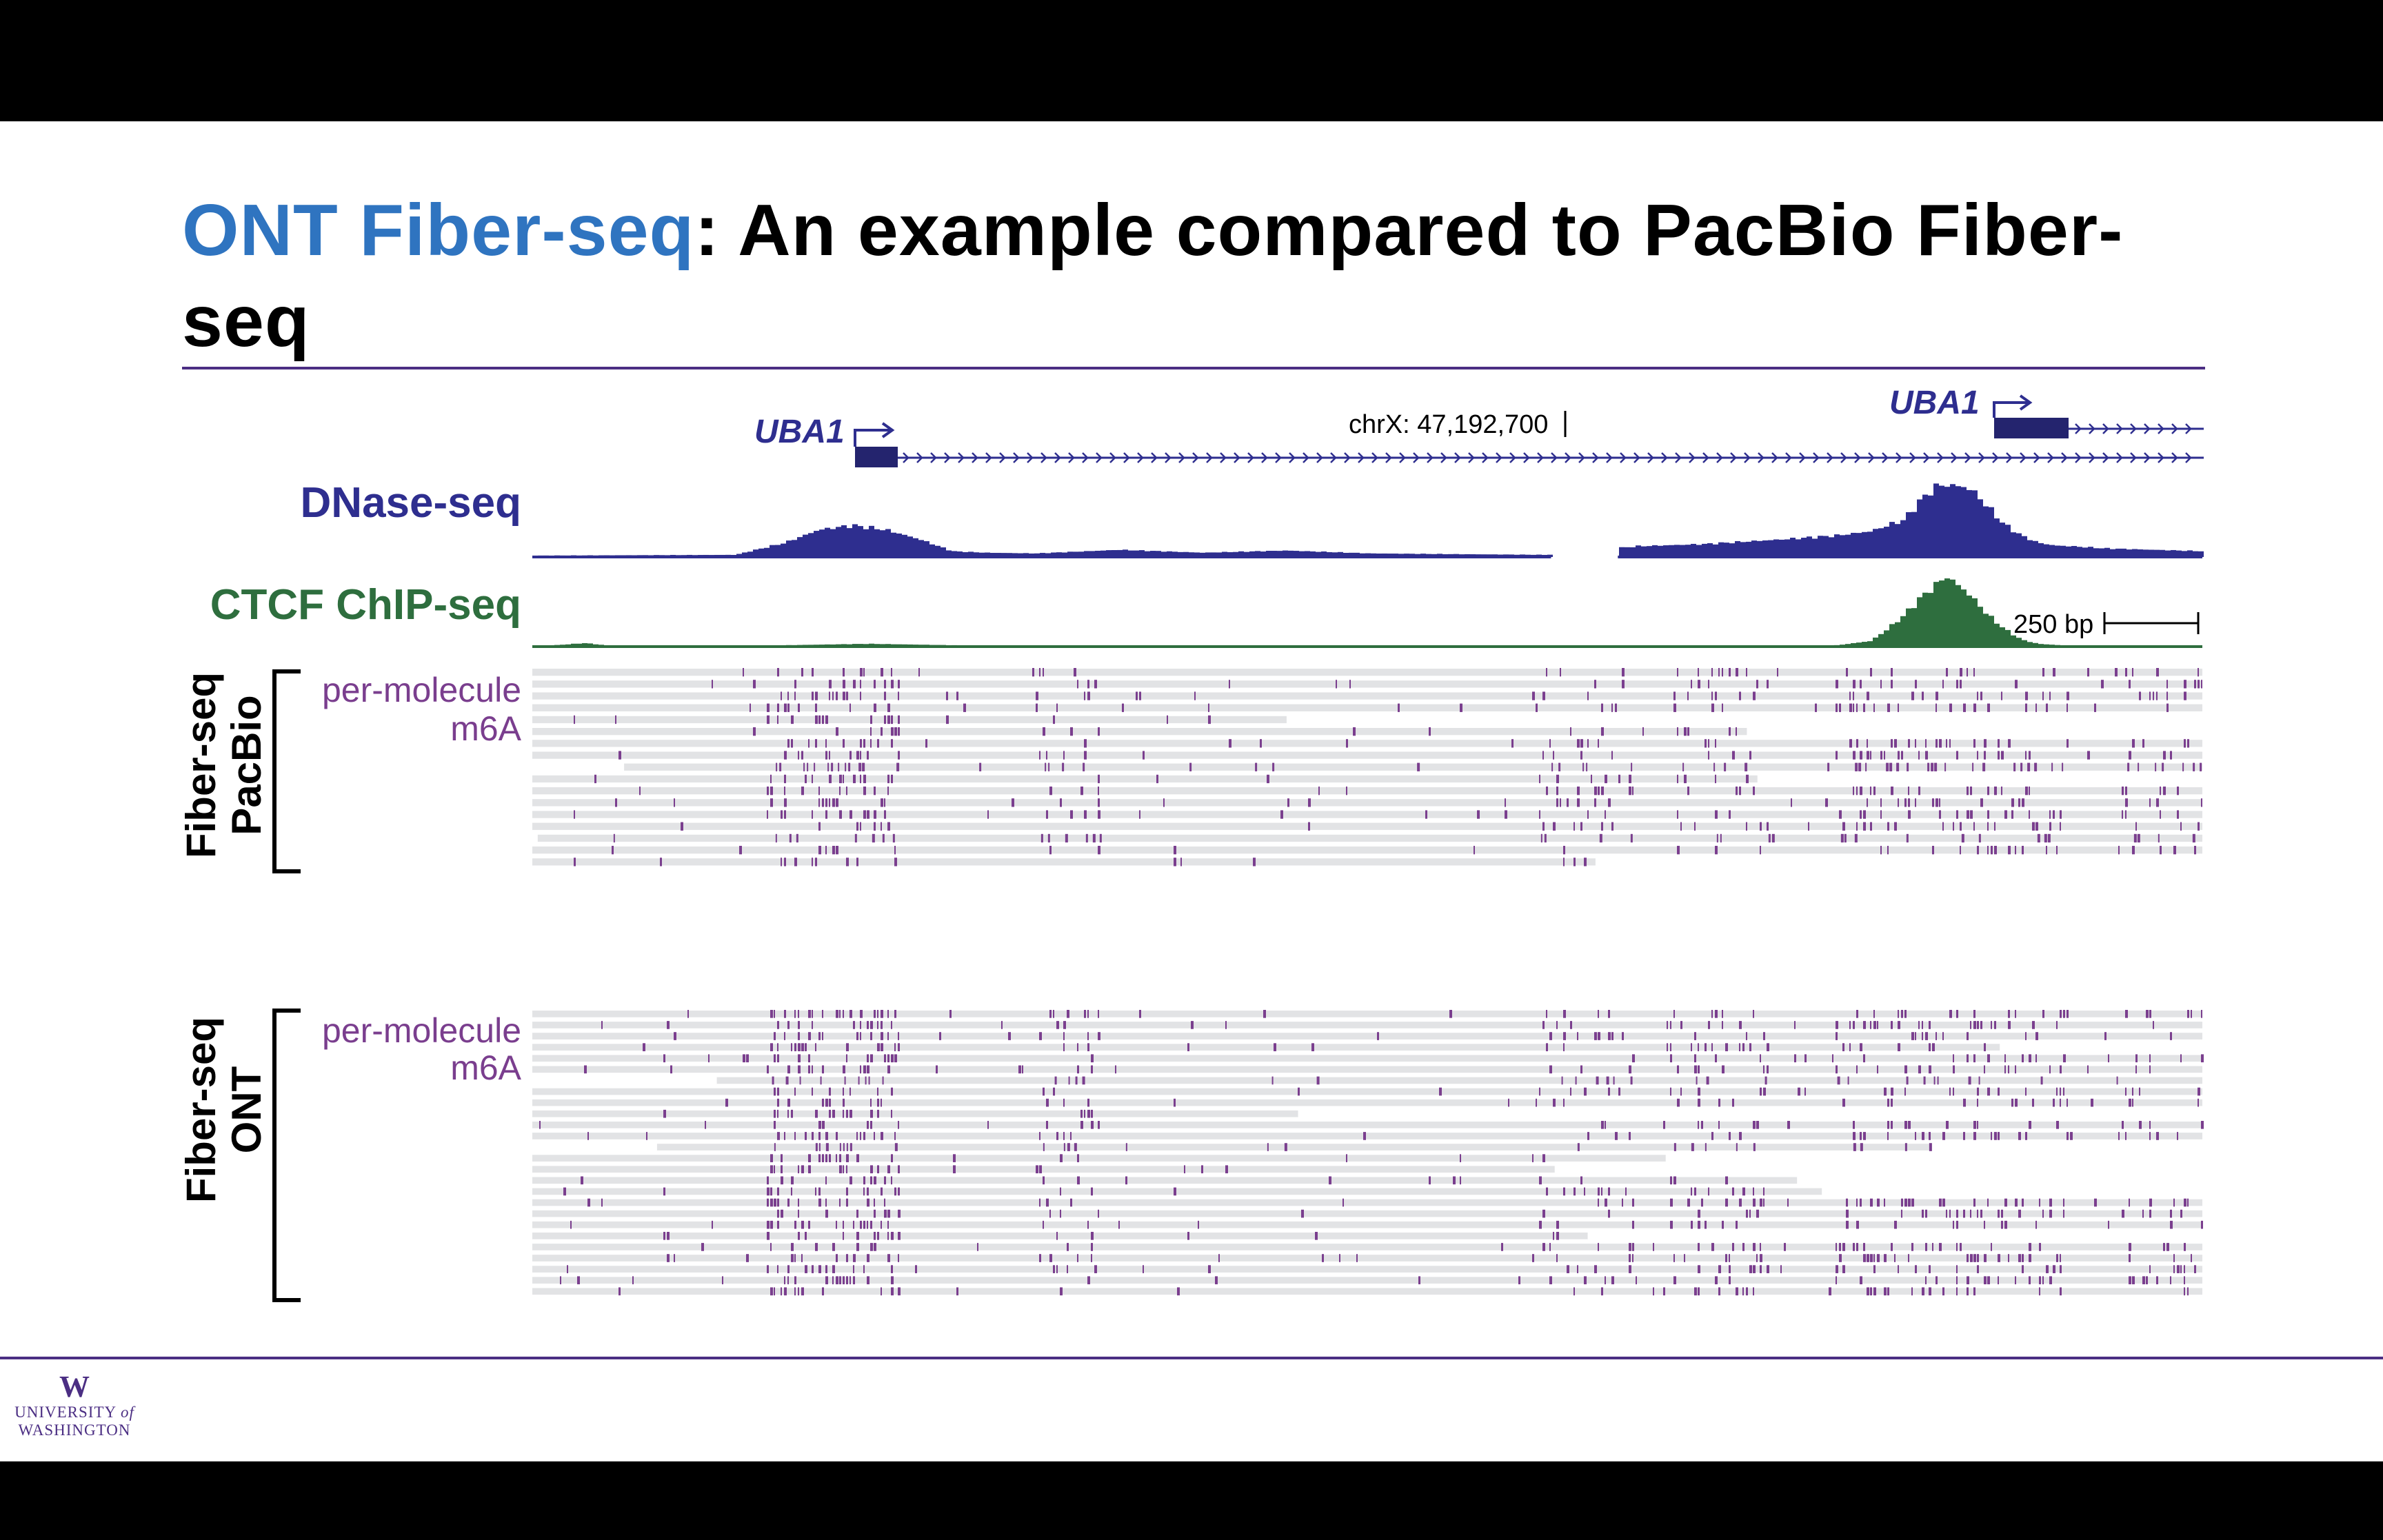 The image size is (2383, 1540). I want to click on ont-read, so click(1367, 1125).